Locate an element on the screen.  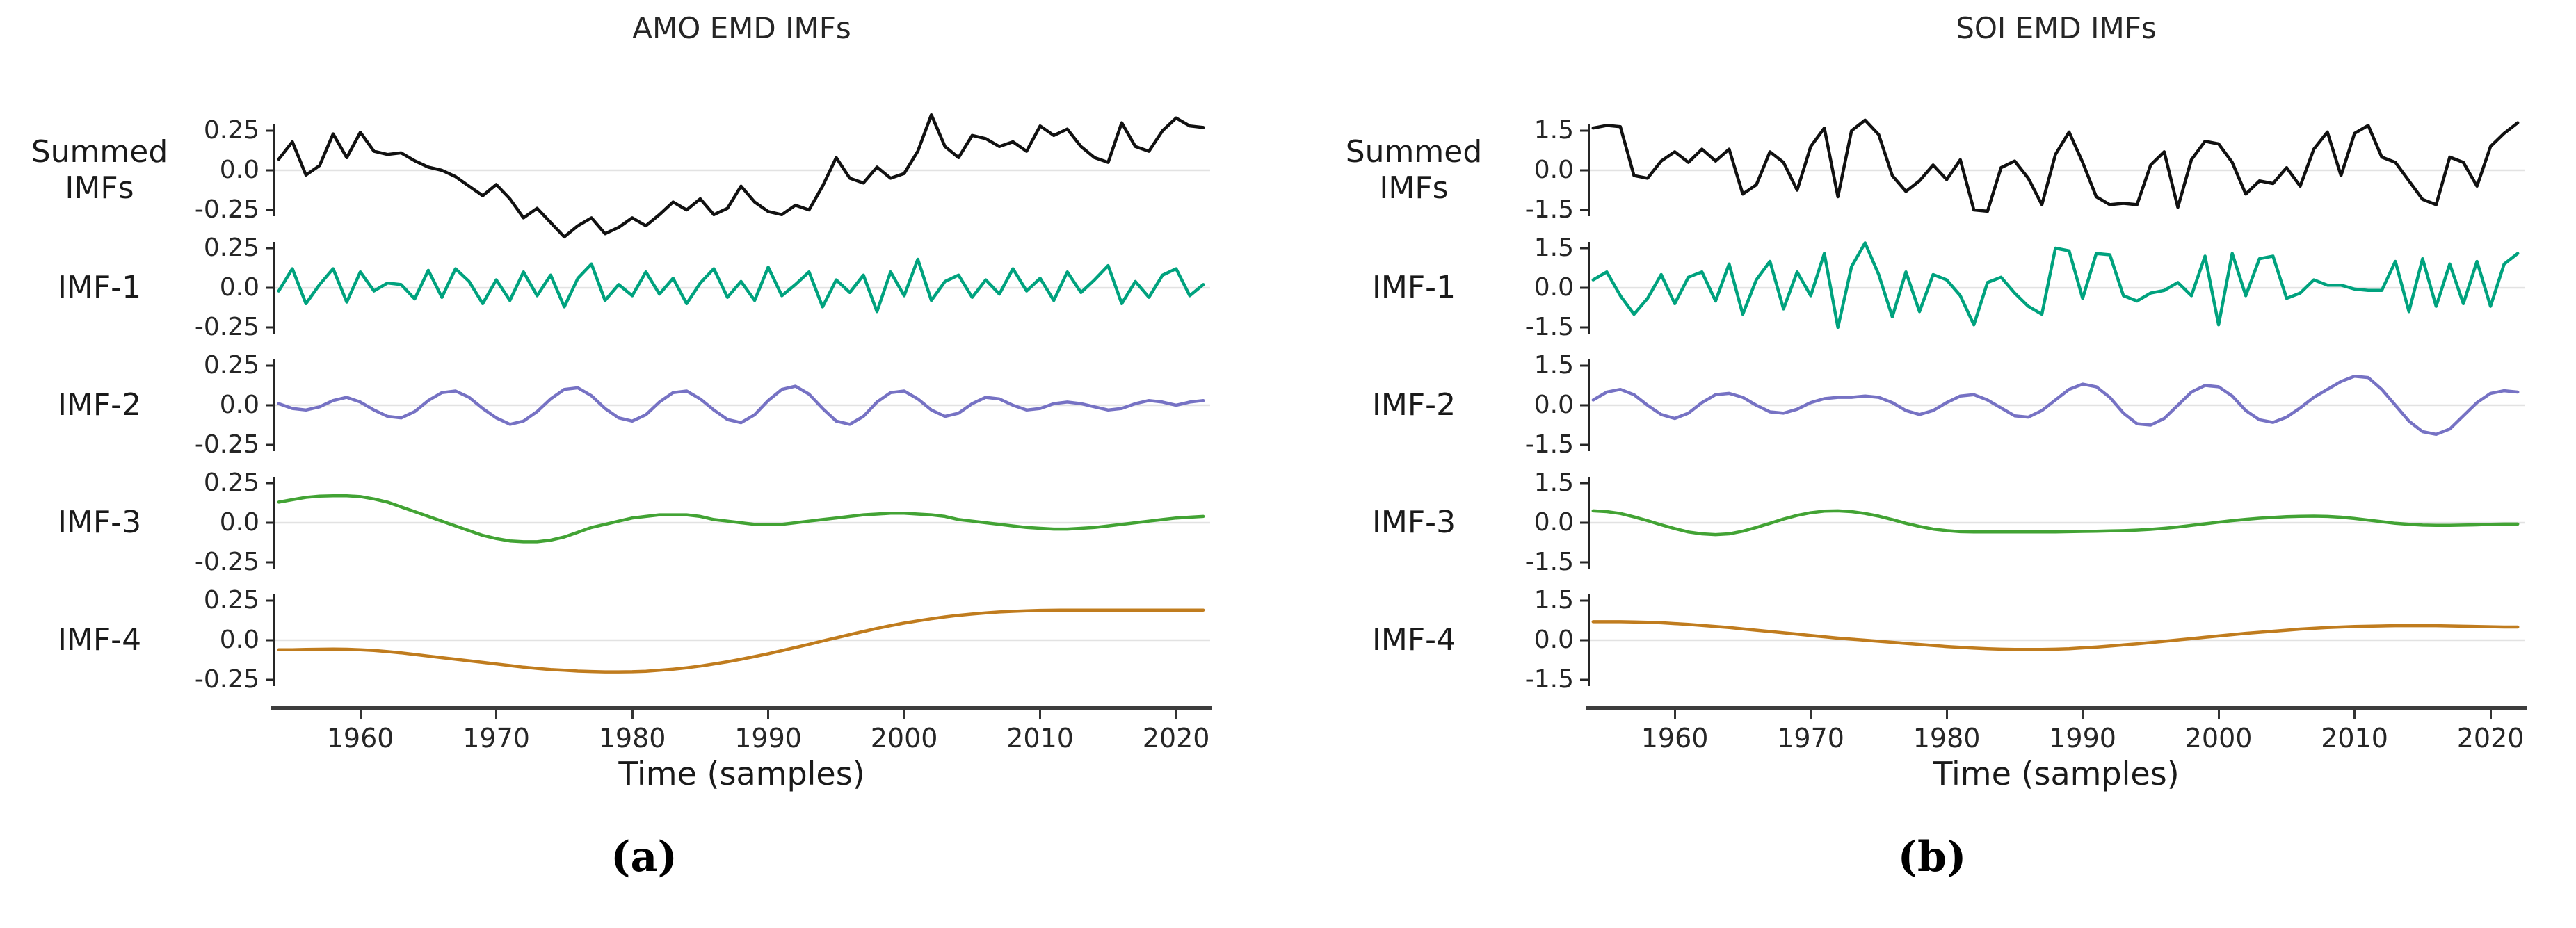
row-label-imf-4: IMF-4 is located at coordinates (1414, 640).